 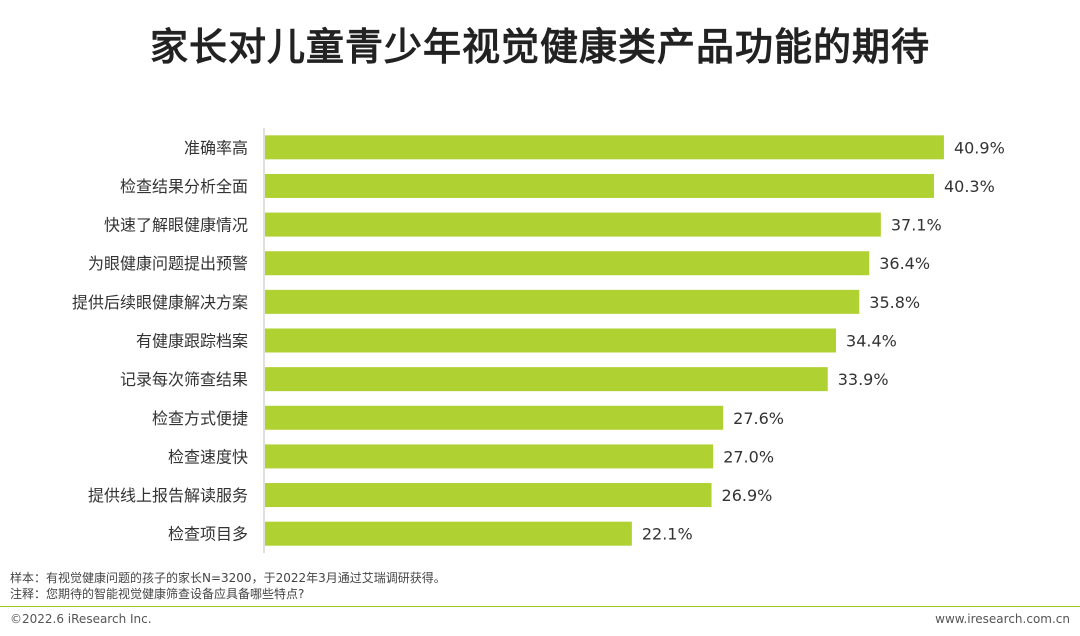 I want to click on value-label: 36.4%, so click(x=904, y=263).